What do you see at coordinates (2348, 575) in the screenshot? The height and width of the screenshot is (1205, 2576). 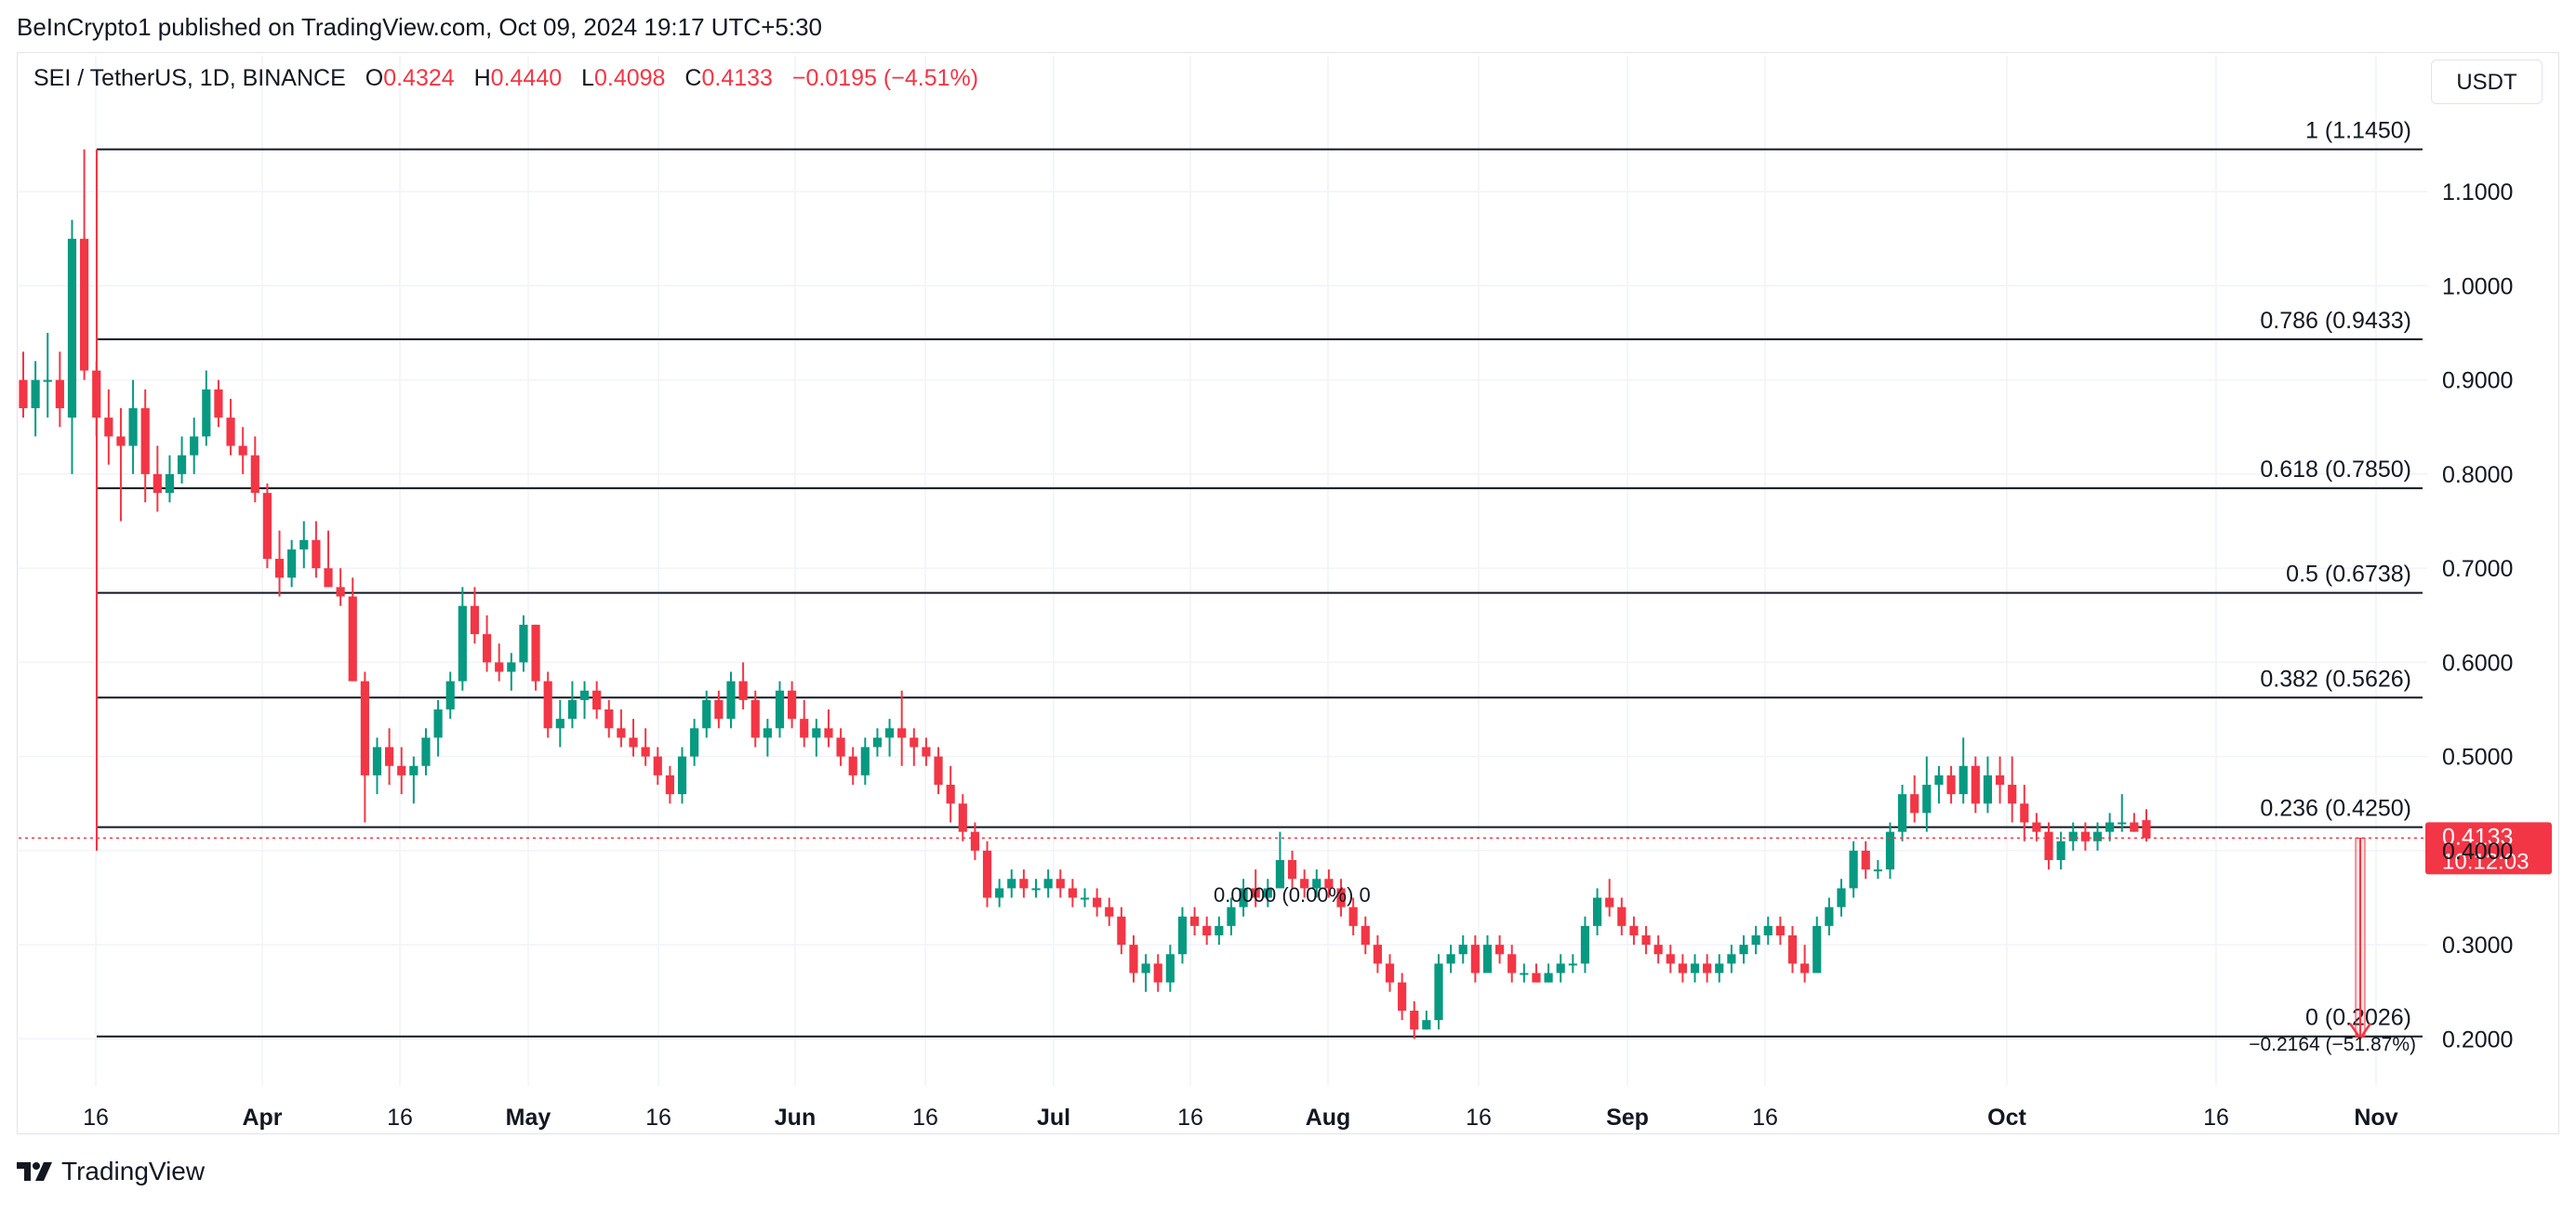 I see `fib-level-label: 0.5 (0.6738)` at bounding box center [2348, 575].